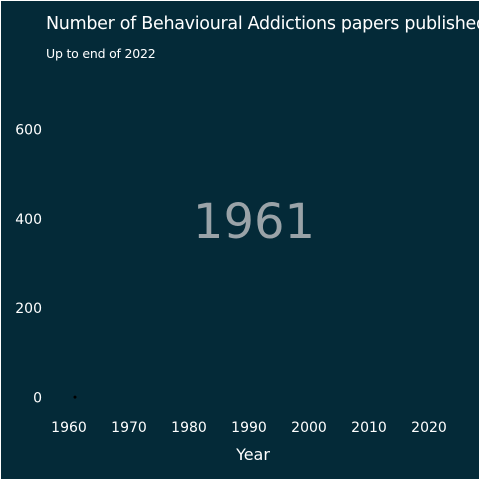 The width and height of the screenshot is (480, 481). I want to click on data-points, so click(75, 397).